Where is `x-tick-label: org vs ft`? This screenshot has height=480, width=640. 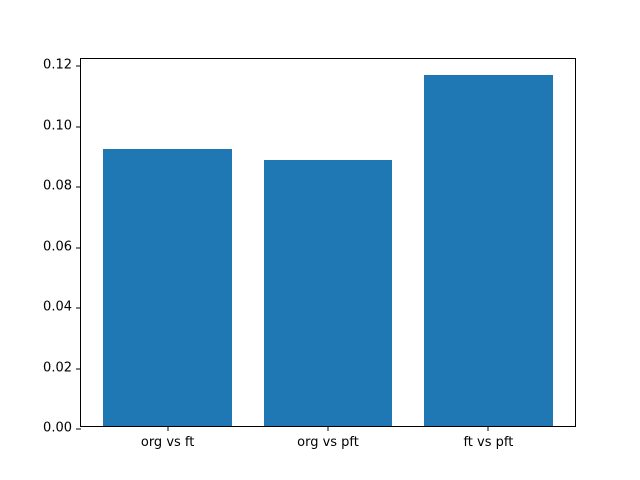 x-tick-label: org vs ft is located at coordinates (167, 442).